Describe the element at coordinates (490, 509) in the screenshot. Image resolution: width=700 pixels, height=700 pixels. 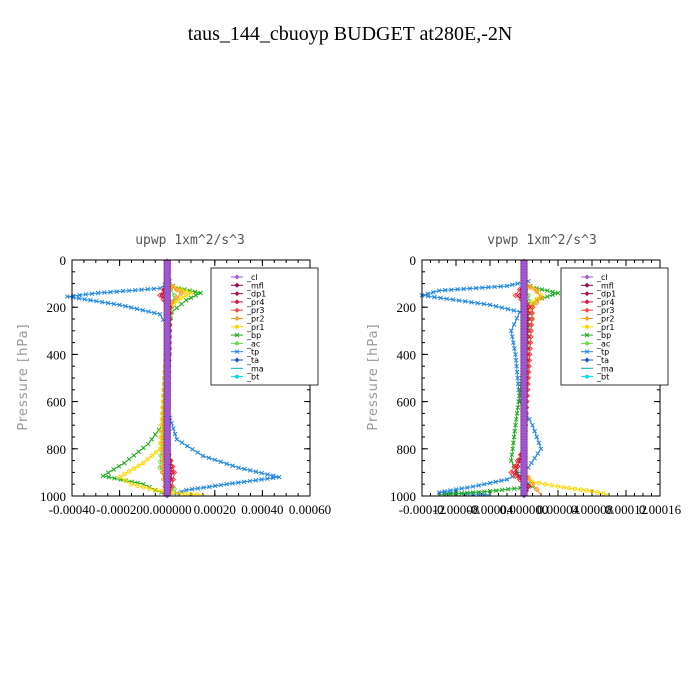
I see `vpwp-x-tick-label: -0.00004` at that location.